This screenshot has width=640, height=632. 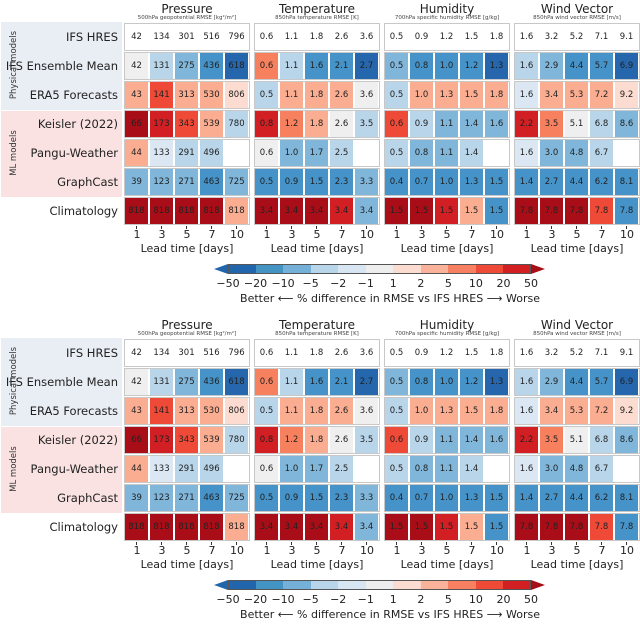 I want to click on heatmap-cell: 796, so click(x=236, y=37).